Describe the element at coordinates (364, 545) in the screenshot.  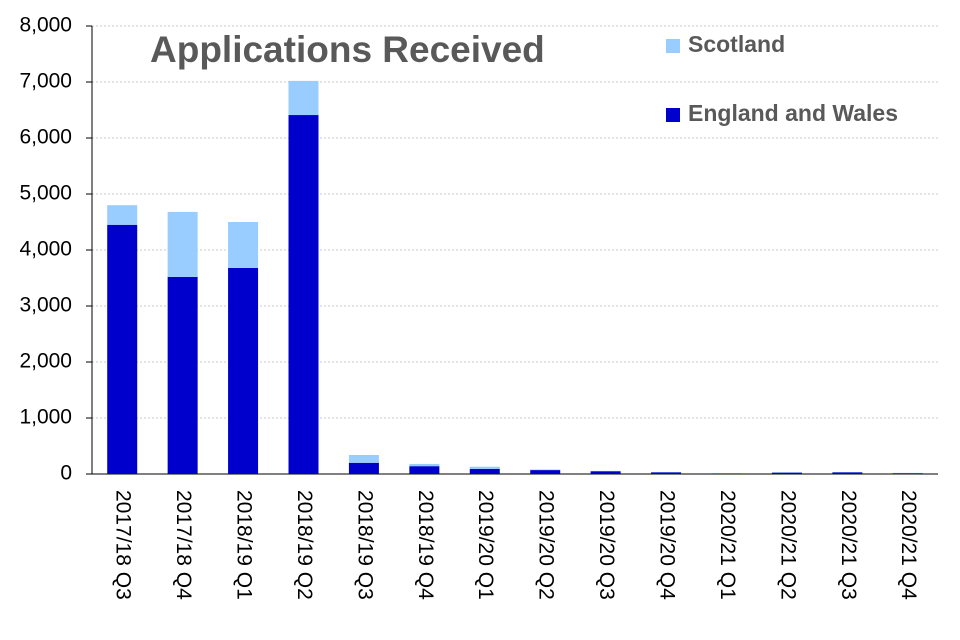
I see `x-tick-label: 2018/19 Q3` at that location.